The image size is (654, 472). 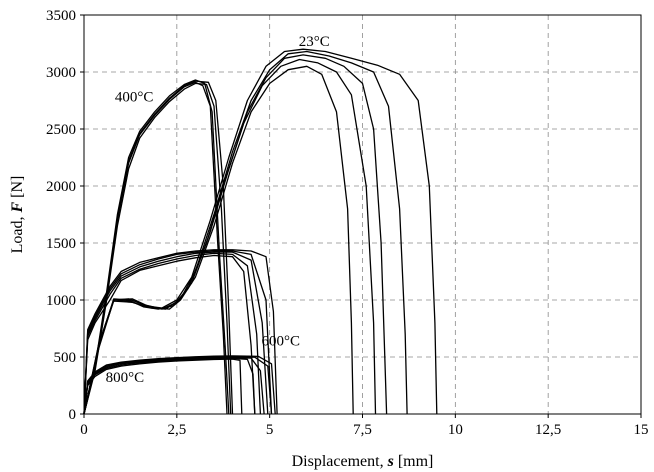 What do you see at coordinates (548, 430) in the screenshot?
I see `x-tick-label: 12,5` at bounding box center [548, 430].